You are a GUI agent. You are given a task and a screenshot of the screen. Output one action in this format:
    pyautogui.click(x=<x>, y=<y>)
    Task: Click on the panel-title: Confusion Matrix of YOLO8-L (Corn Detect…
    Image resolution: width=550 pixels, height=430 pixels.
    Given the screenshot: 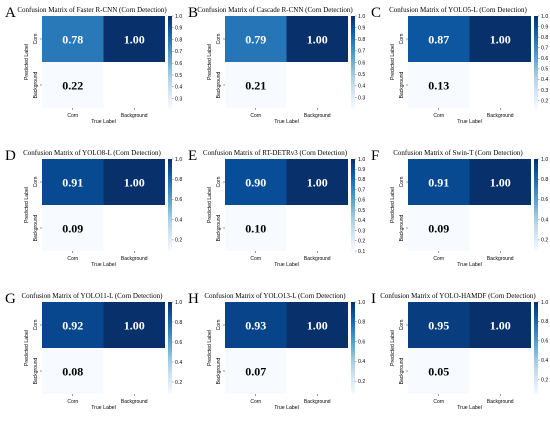 What is the action you would take?
    pyautogui.click(x=92, y=153)
    